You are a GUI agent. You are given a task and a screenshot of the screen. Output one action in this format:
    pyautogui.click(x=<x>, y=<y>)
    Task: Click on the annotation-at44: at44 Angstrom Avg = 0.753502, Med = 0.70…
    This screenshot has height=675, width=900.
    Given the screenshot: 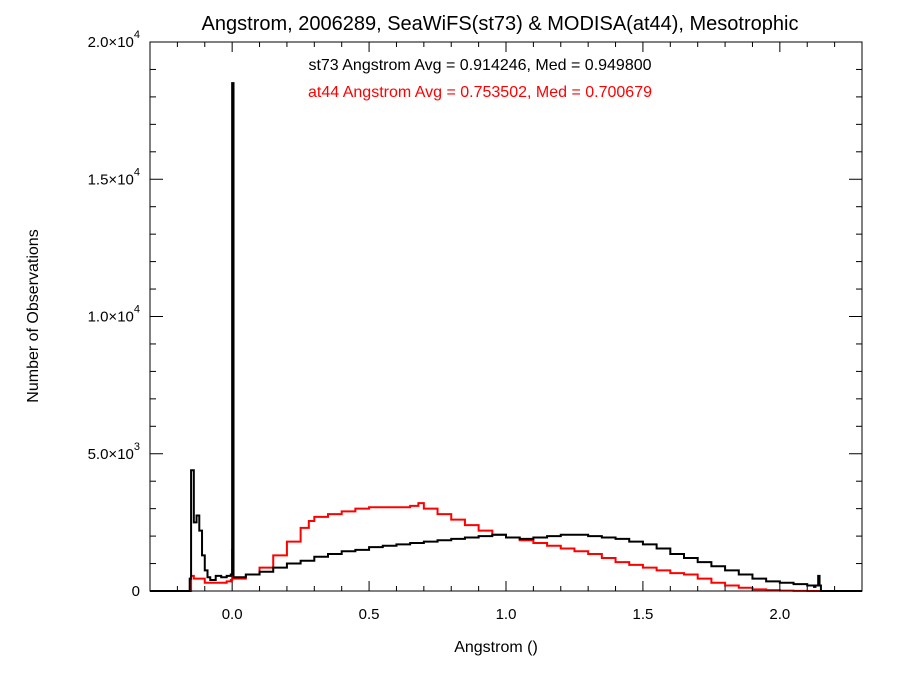 What is the action you would take?
    pyautogui.click(x=480, y=92)
    